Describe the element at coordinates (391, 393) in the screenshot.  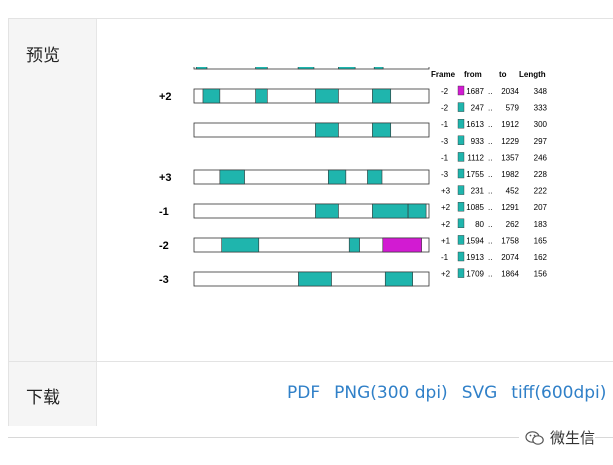
I see `download-png-link: PNG(300 dpi)` at that location.